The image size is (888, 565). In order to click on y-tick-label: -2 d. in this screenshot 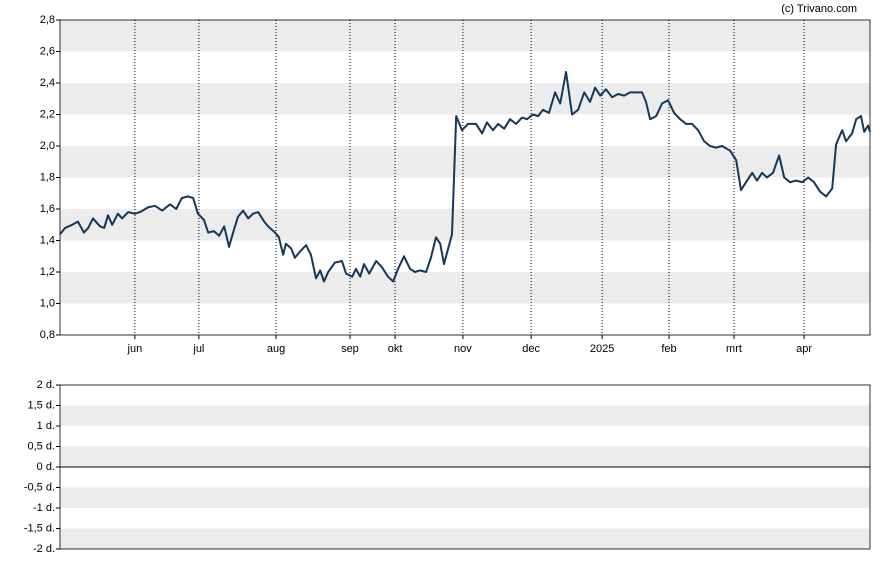, I will do `click(44, 549)`.